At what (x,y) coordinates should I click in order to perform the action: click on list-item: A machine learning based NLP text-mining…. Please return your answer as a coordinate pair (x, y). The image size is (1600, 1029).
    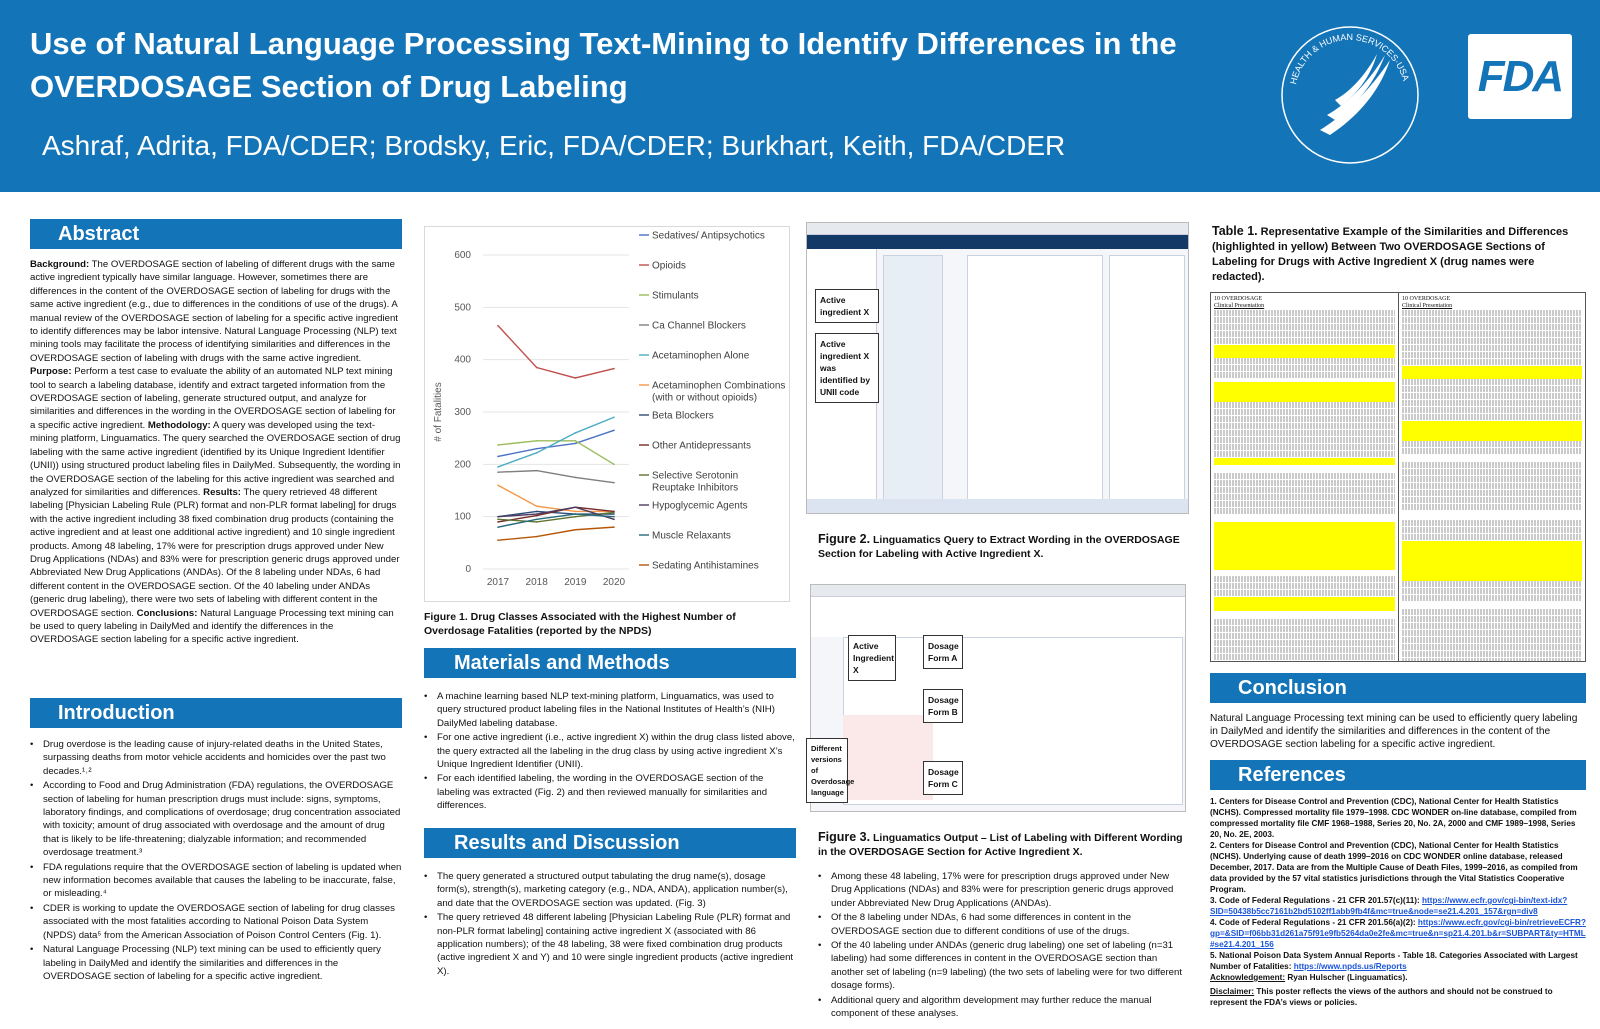
    Looking at the image, I should click on (610, 710).